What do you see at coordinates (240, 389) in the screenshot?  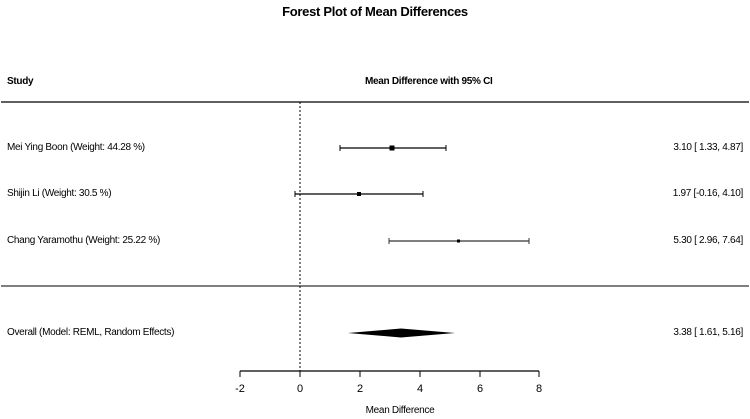 I see `x-tick-label: -2` at bounding box center [240, 389].